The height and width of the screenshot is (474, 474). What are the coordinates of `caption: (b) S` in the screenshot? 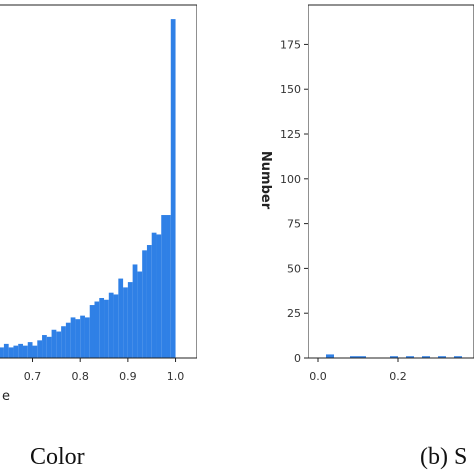 It's located at (443, 457).